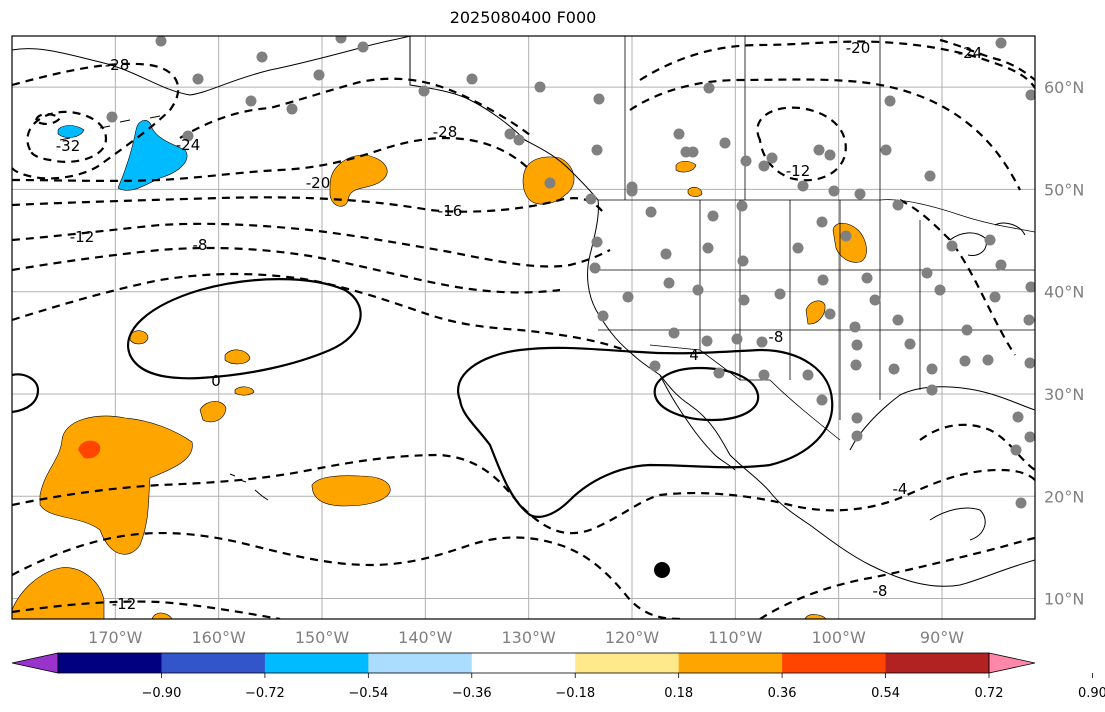 This screenshot has width=1105, height=712. Describe the element at coordinates (987, 59) in the screenshot. I see `contour-minus-24-ne` at that location.